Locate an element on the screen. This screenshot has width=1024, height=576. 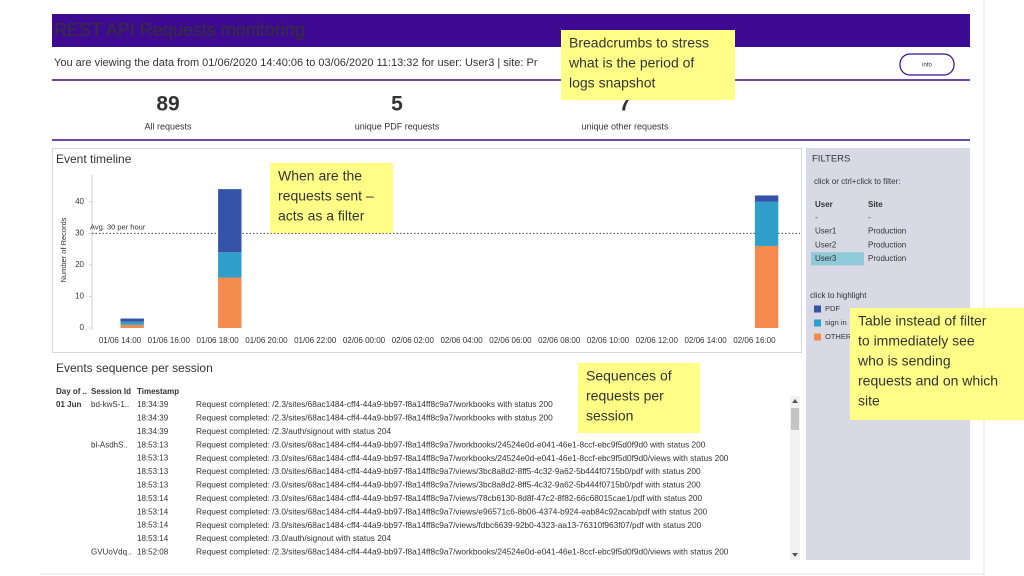
y-tick-label: 0 is located at coordinates (82, 327).